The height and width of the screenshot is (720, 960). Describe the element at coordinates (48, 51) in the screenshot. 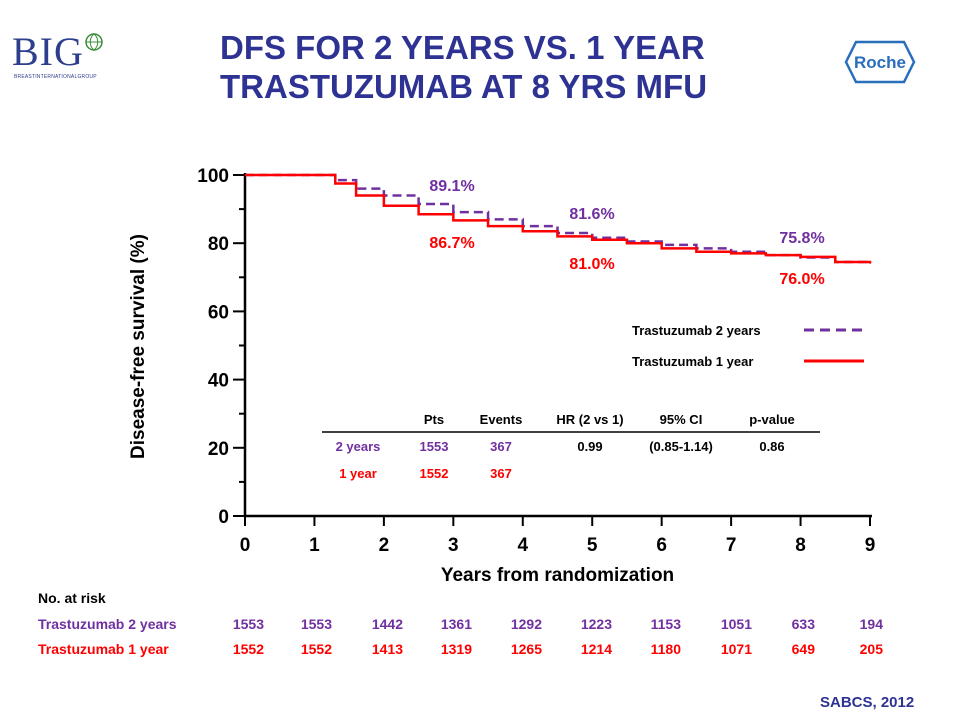

I see `big-logo-text: BIG` at that location.